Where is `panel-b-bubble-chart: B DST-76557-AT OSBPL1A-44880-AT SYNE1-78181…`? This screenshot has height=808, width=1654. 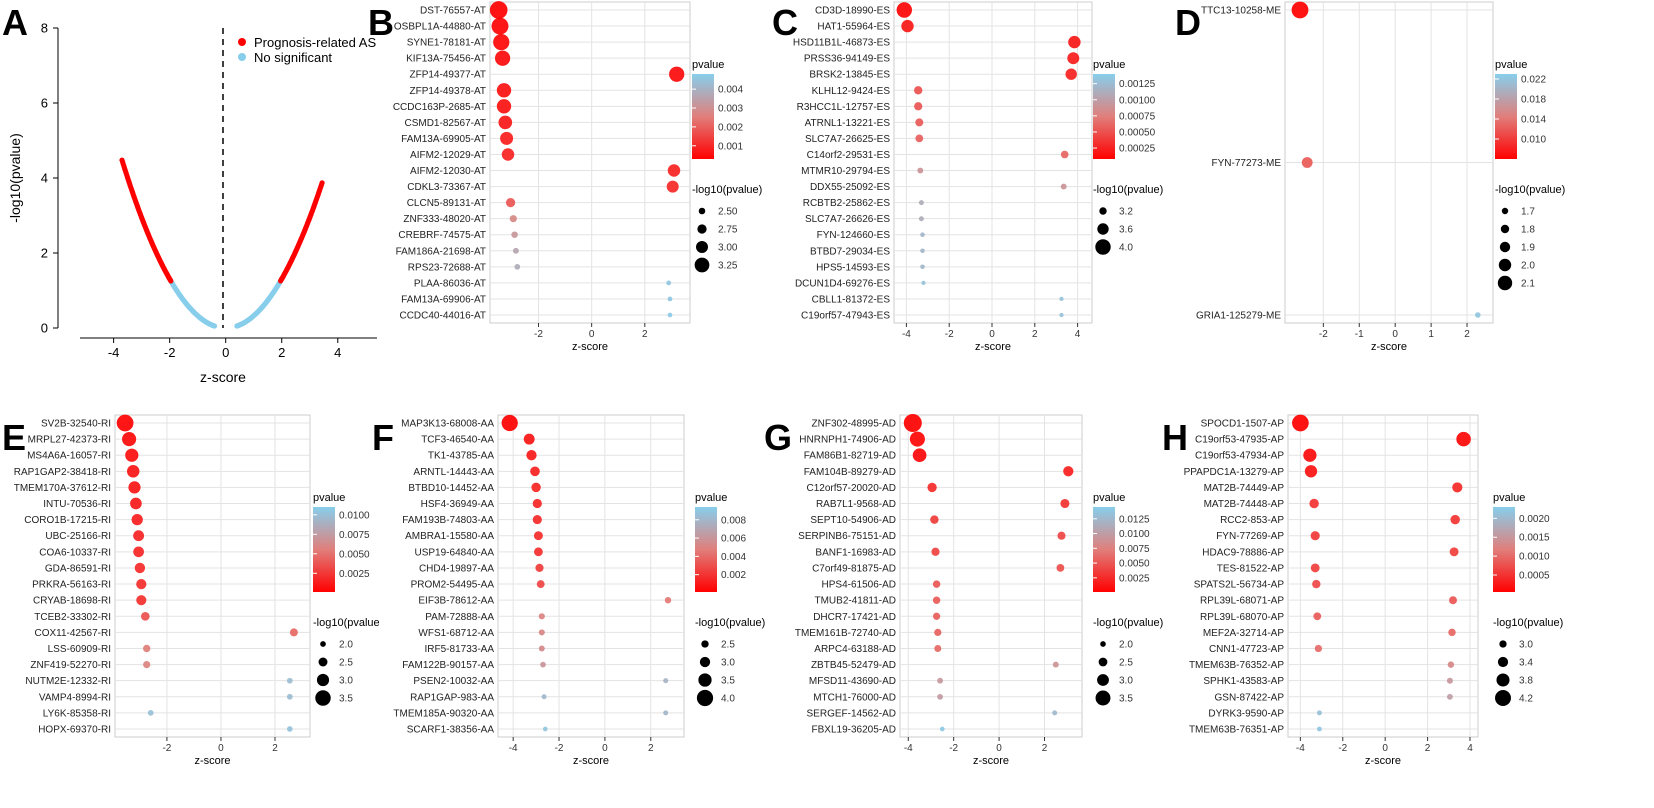 panel-b-bubble-chart: B DST-76557-AT OSBPL1A-44880-AT SYNE1-78181… is located at coordinates (565, 177).